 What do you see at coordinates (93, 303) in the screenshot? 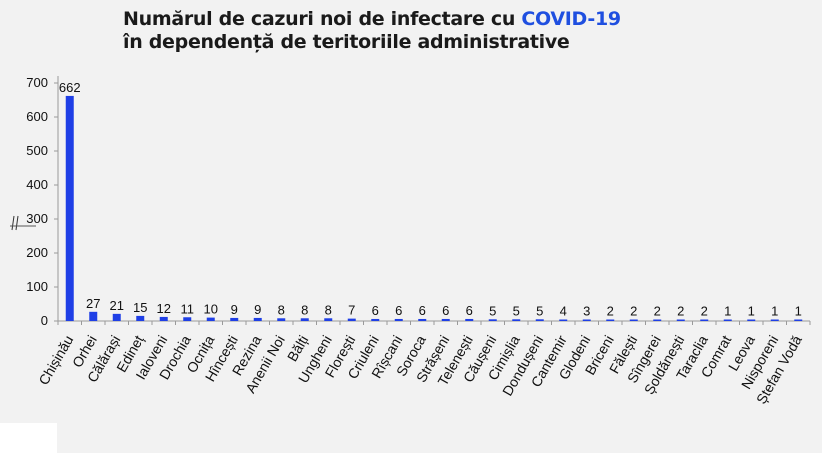
I see `data-label: 27` at bounding box center [93, 303].